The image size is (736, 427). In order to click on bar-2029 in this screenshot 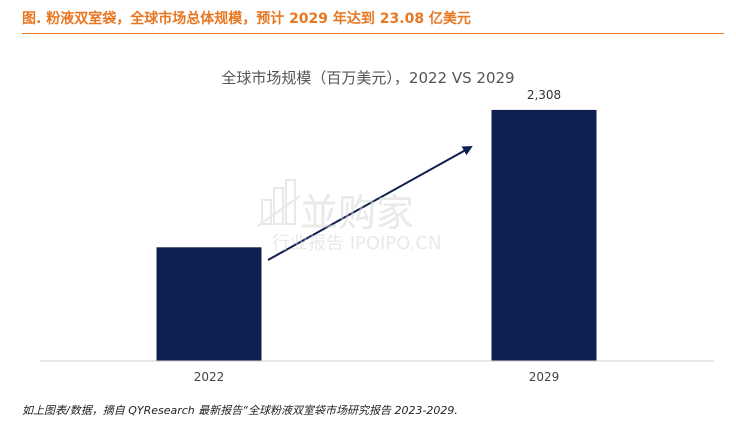, I will do `click(544, 235)`.